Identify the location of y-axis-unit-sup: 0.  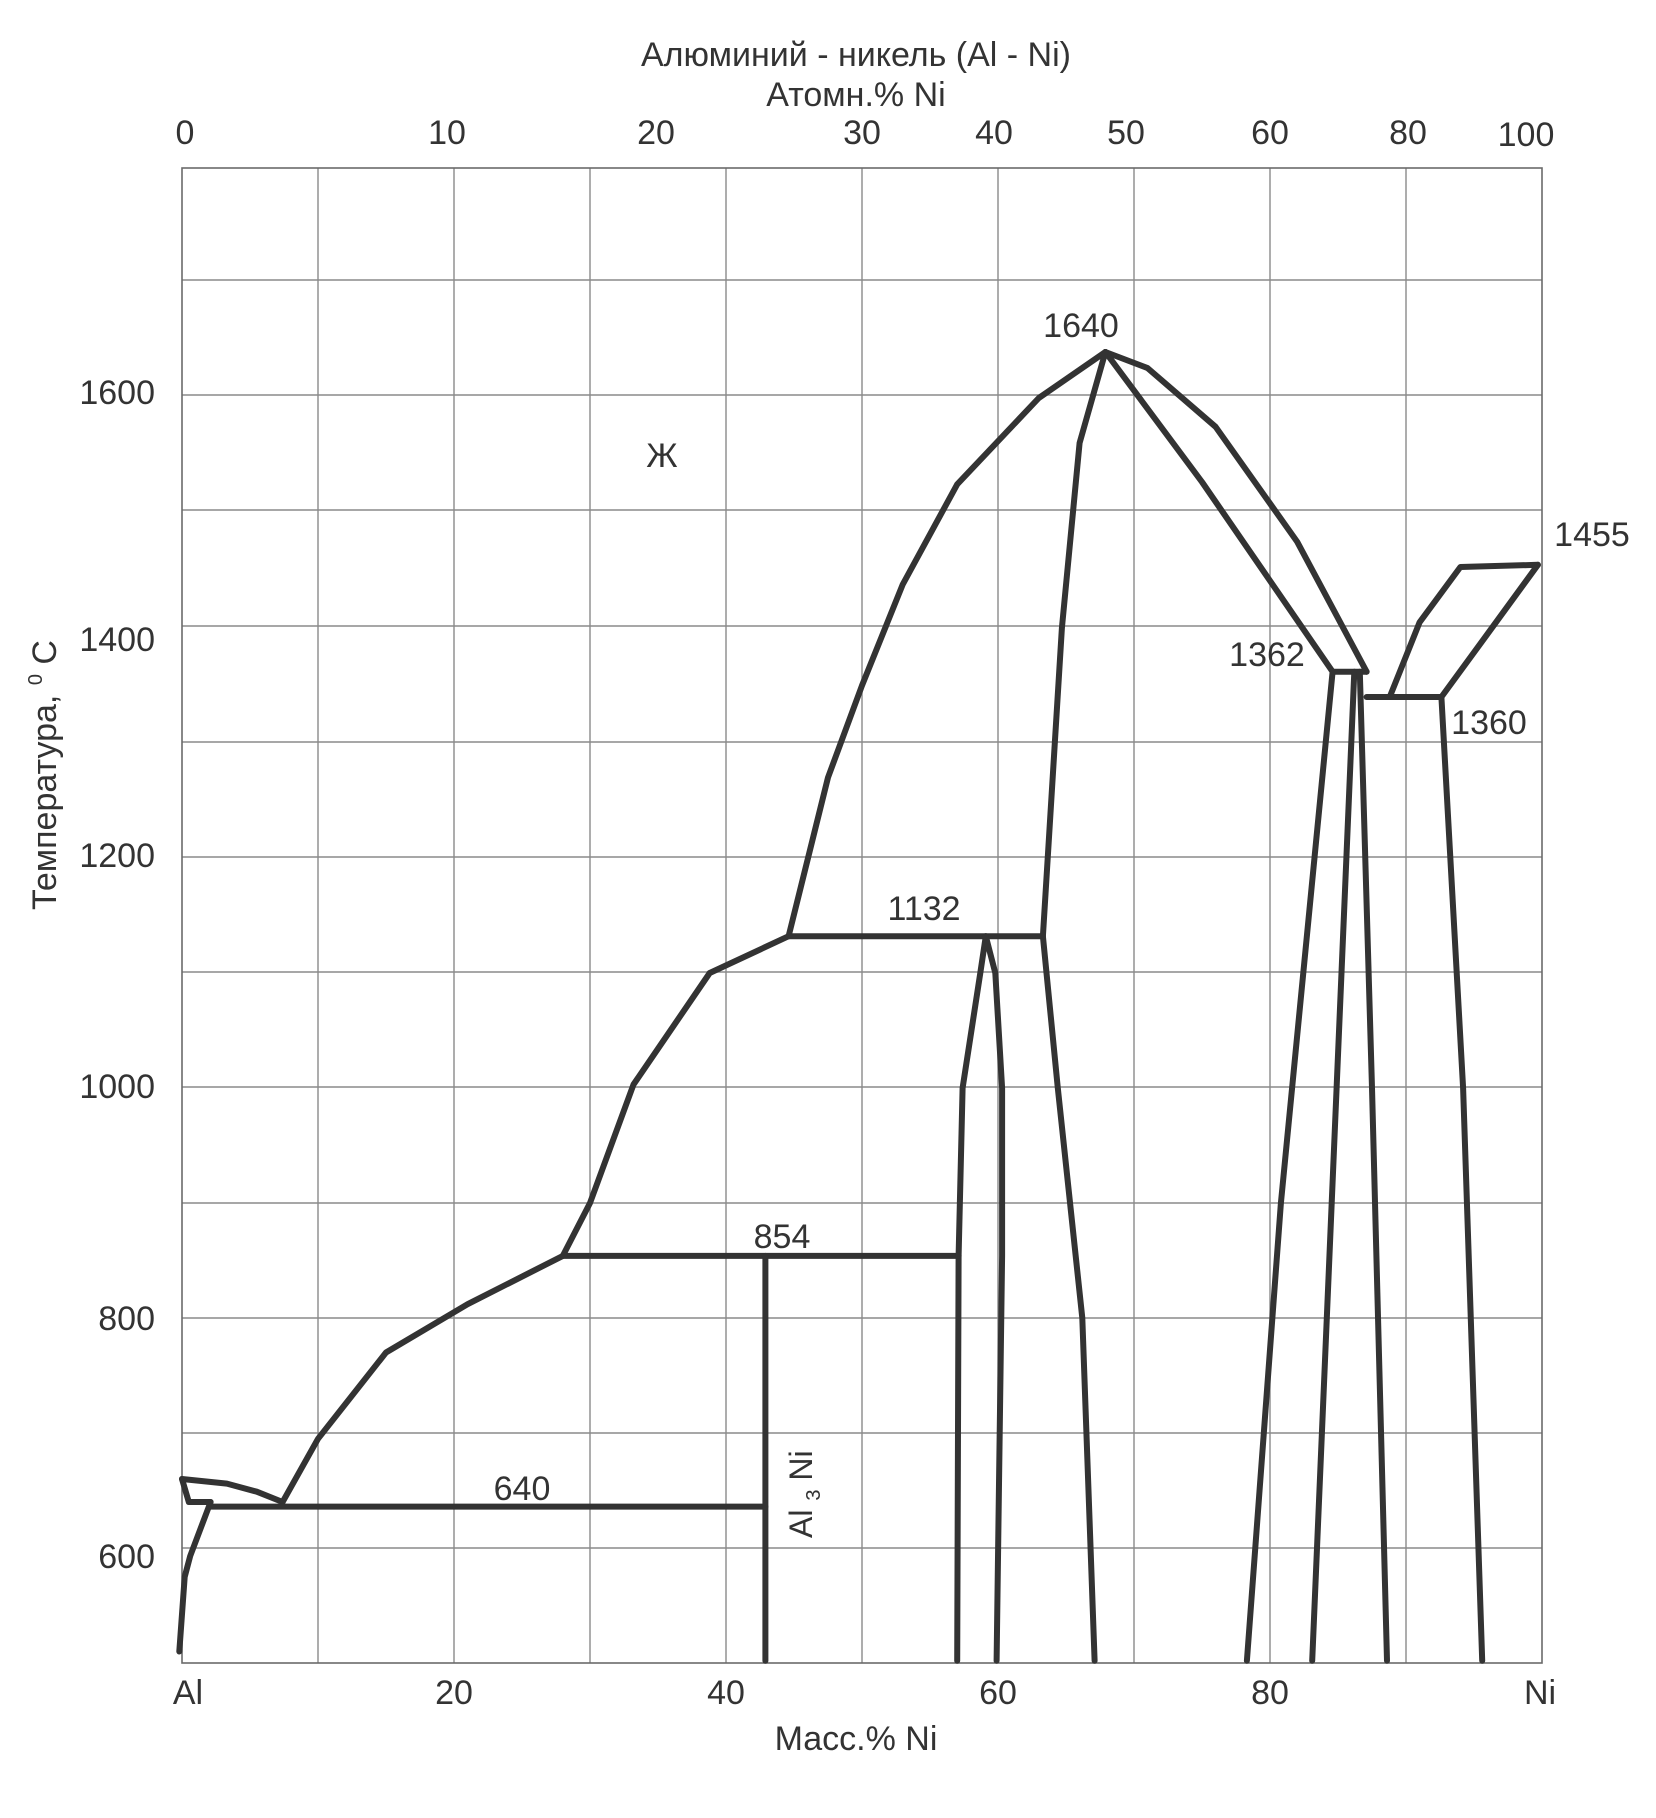
(36, 679).